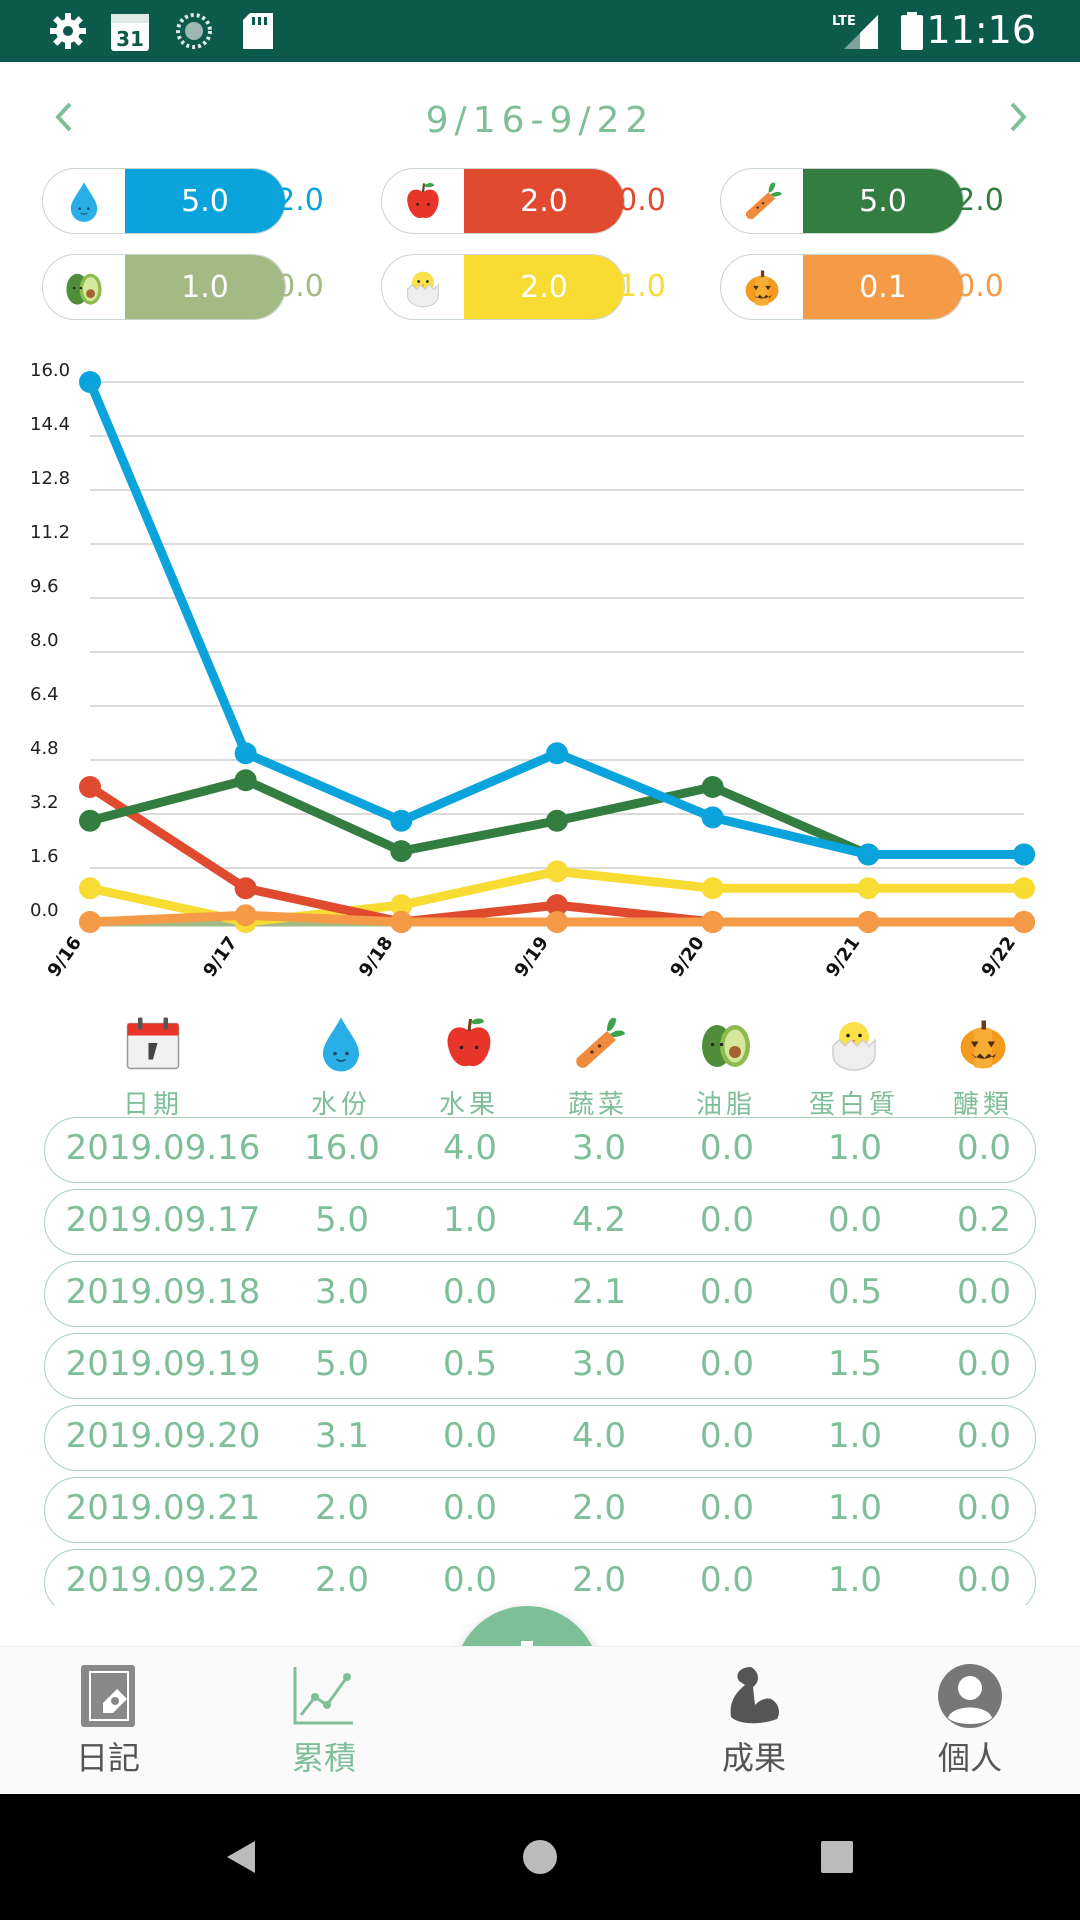  I want to click on column-header-label: 水份, so click(340, 1105).